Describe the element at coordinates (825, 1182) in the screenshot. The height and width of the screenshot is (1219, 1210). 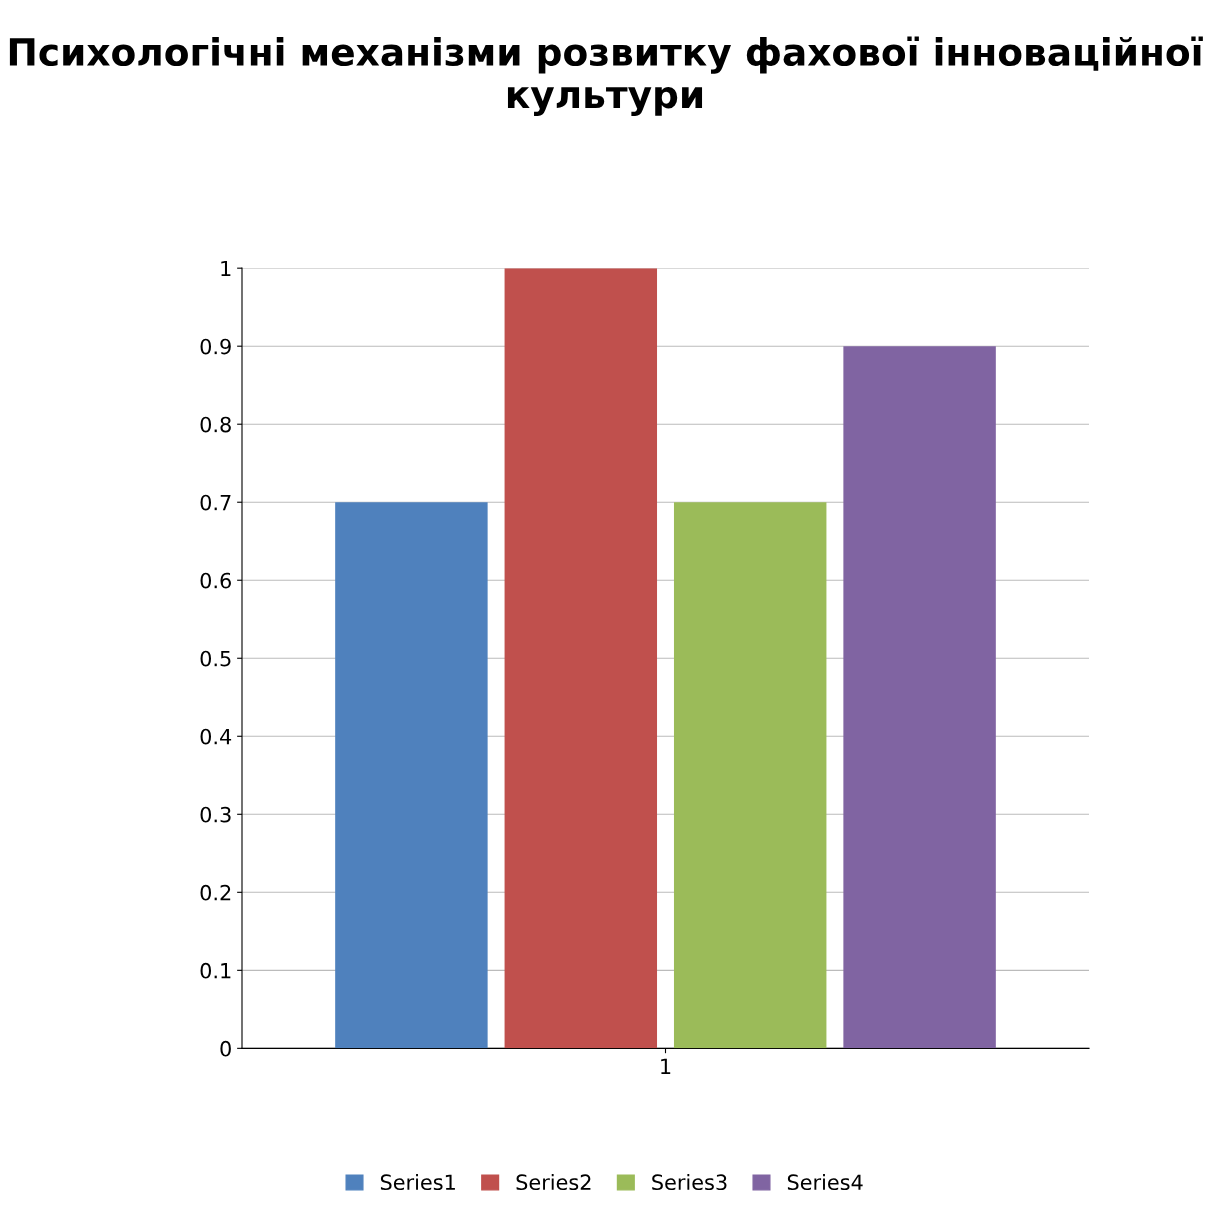
I see `legend-label: Series4` at that location.